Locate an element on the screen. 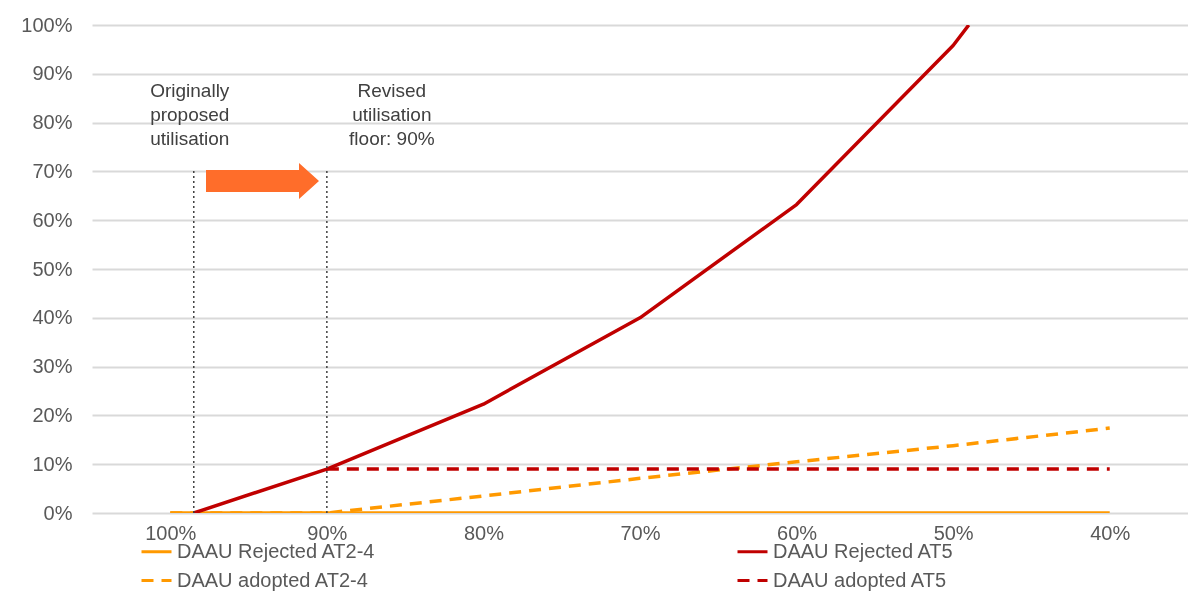 This screenshot has height=610, width=1188. y-tick-label: 70% is located at coordinates (52, 170).